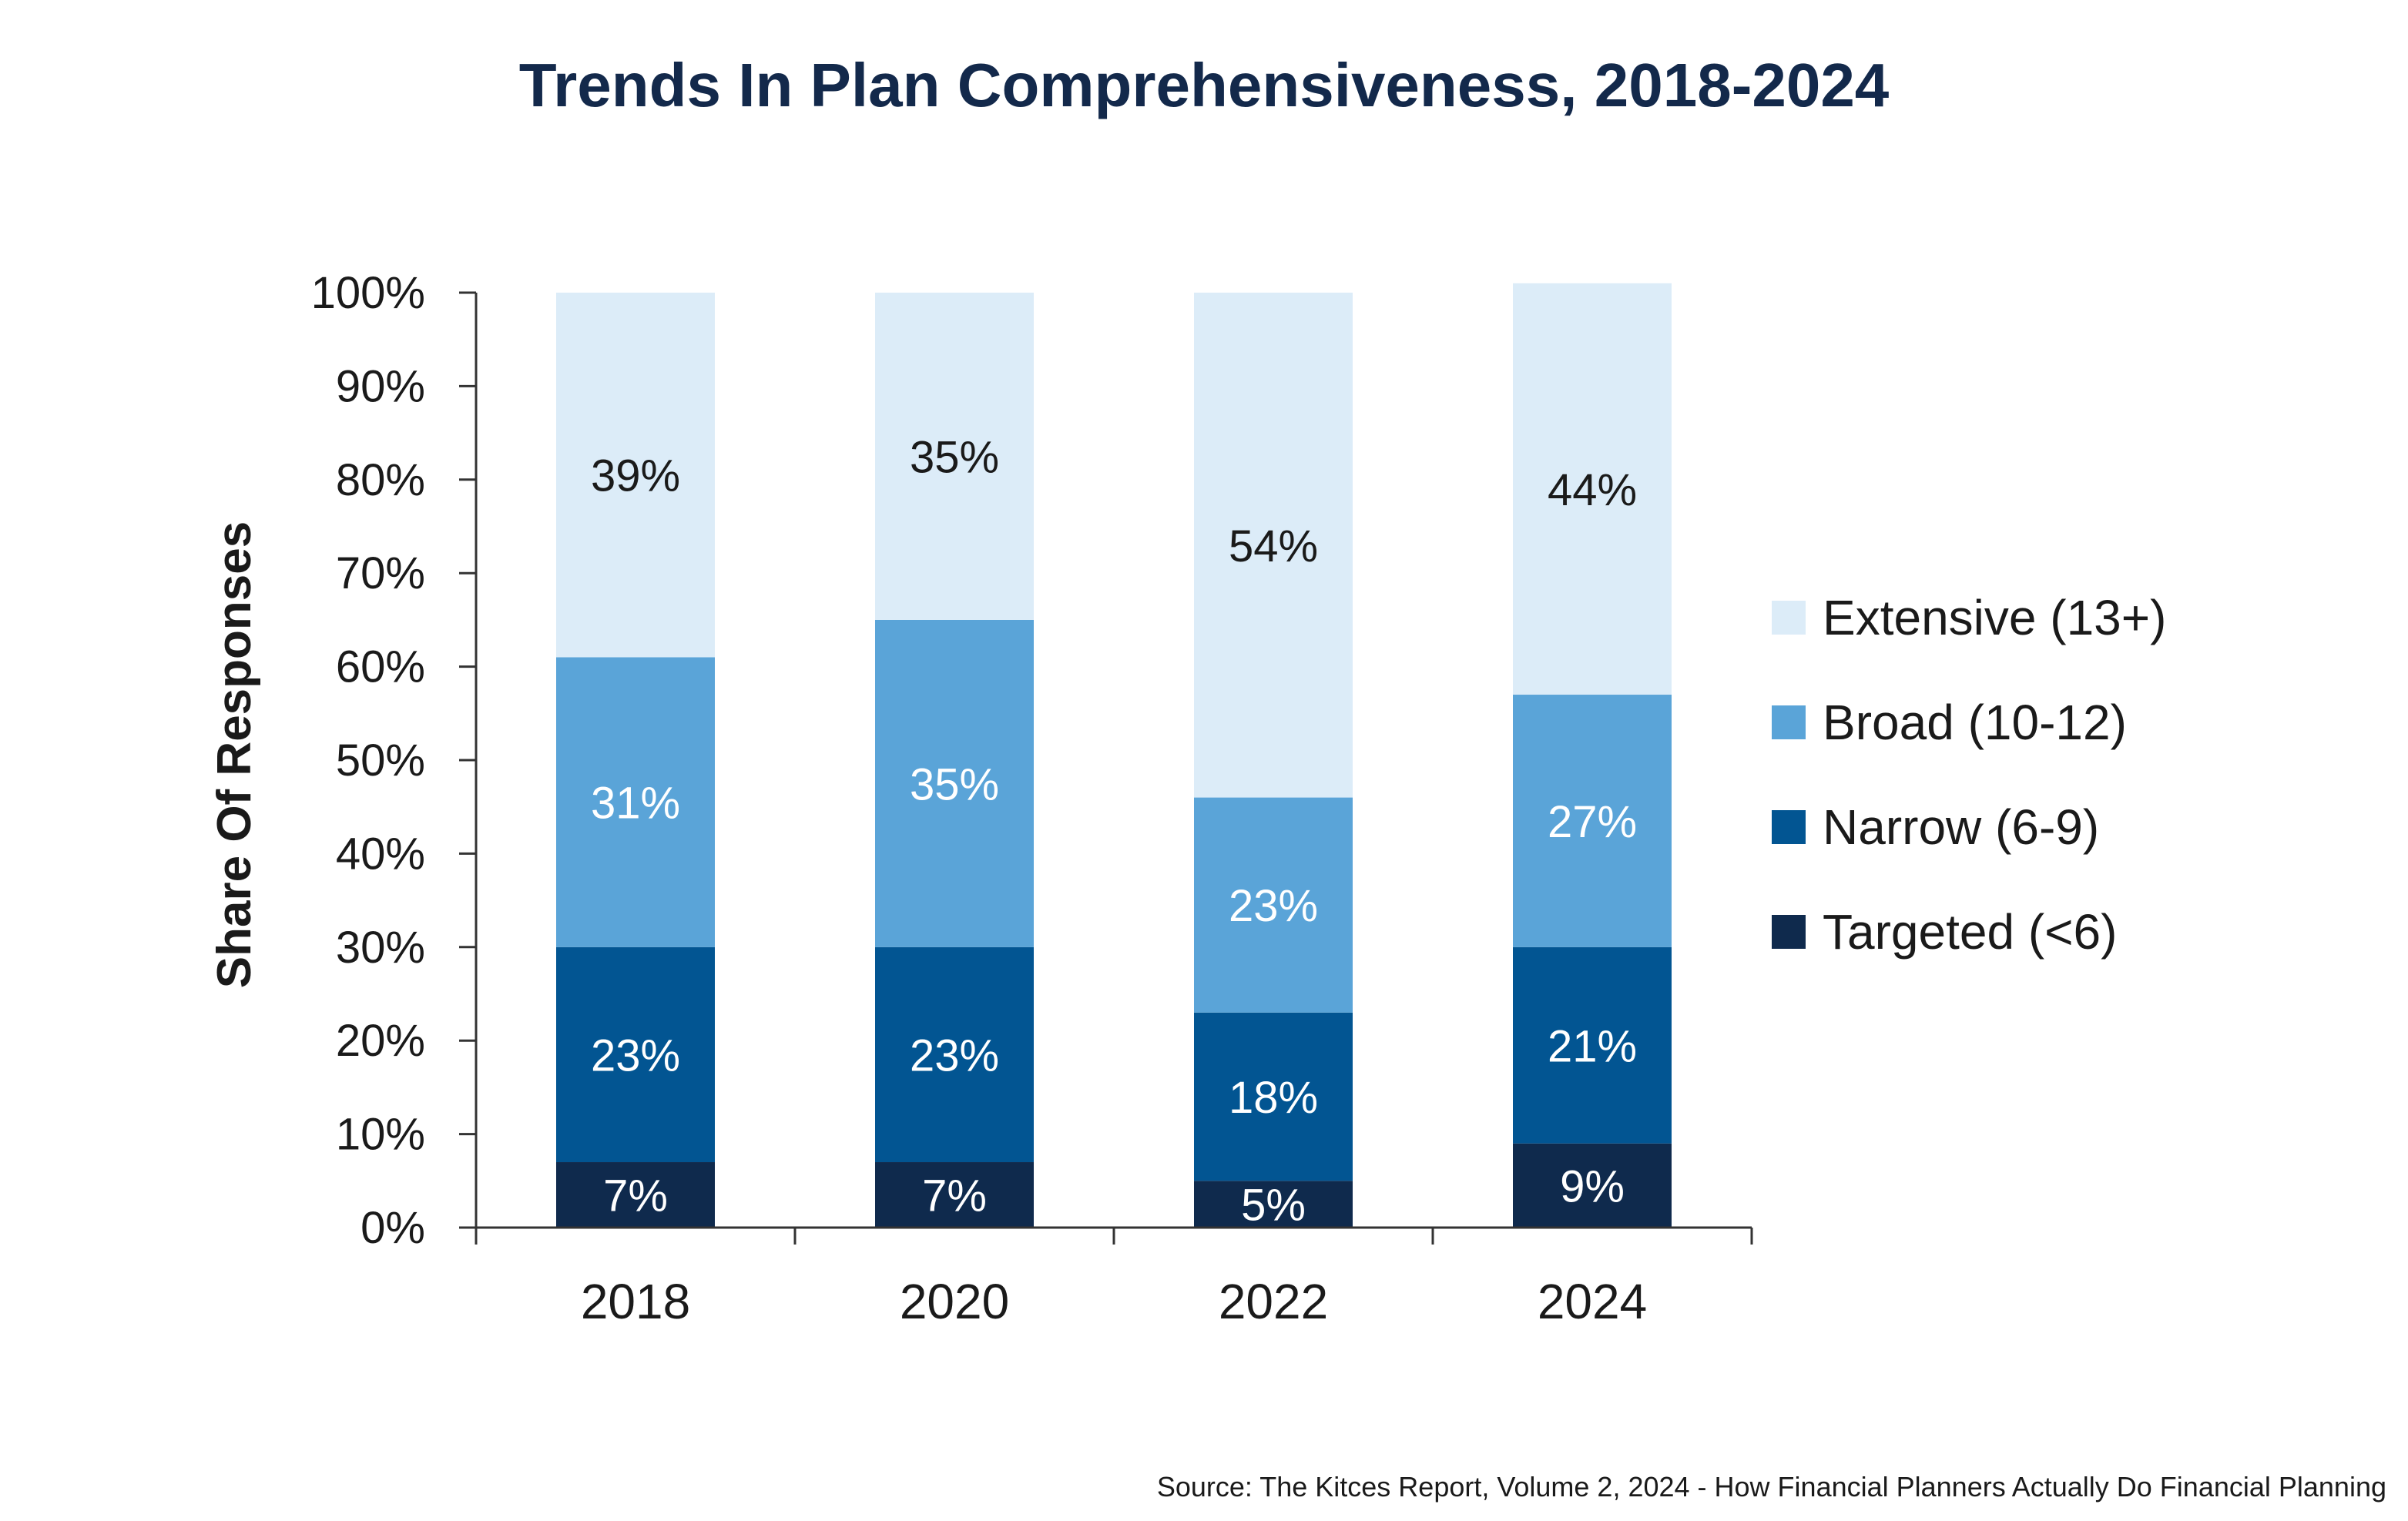 The height and width of the screenshot is (1521, 2408). I want to click on data-label-2020-series-0: 7%, so click(954, 1196).